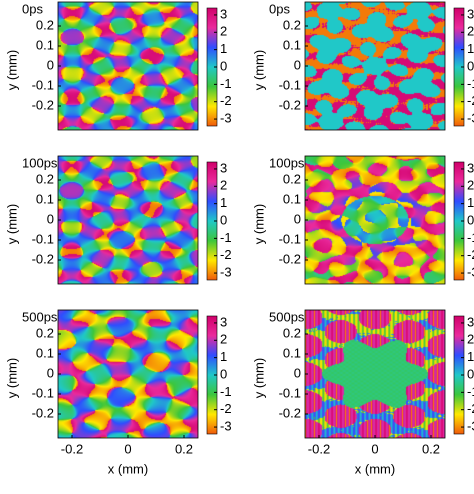 The width and height of the screenshot is (474, 494). I want to click on panel-title: 100ps, so click(287, 162).